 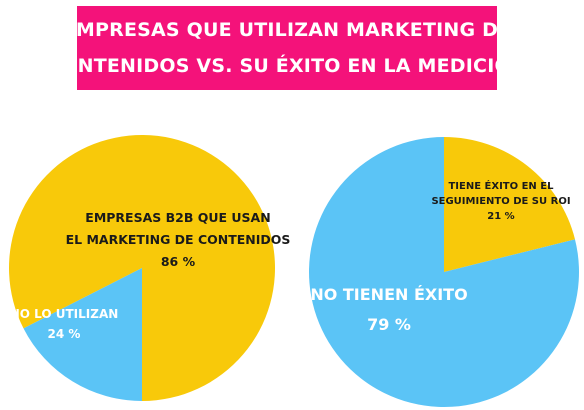 I want to click on pie-1-slice-1-label-line-2: EL MARKETING DE CONTENIDOS, so click(x=178, y=239).